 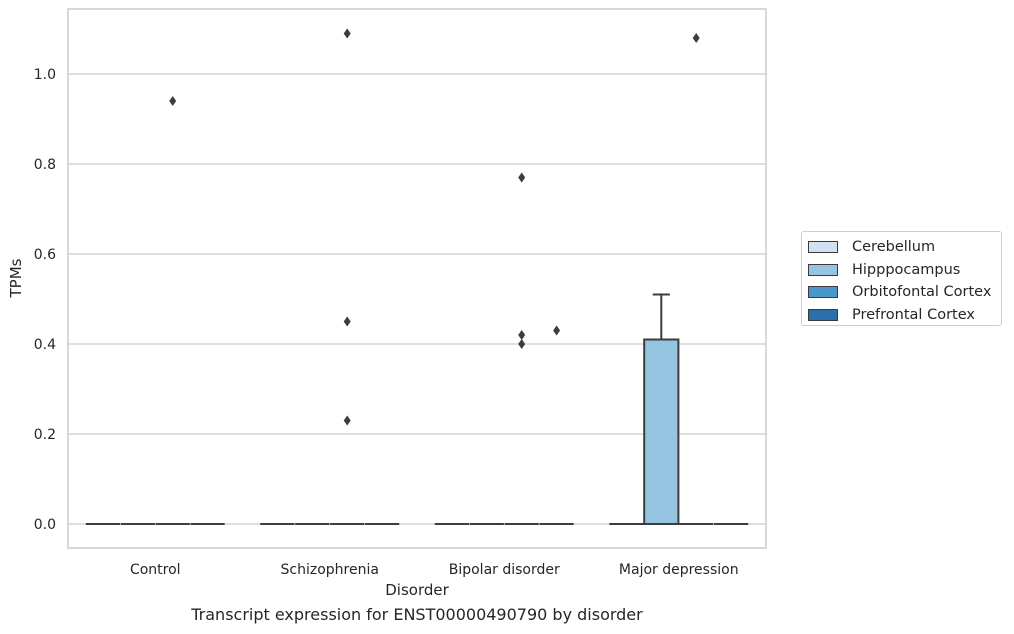 I want to click on legend-item-hippocampus: Hipppocampus, so click(x=904, y=270).